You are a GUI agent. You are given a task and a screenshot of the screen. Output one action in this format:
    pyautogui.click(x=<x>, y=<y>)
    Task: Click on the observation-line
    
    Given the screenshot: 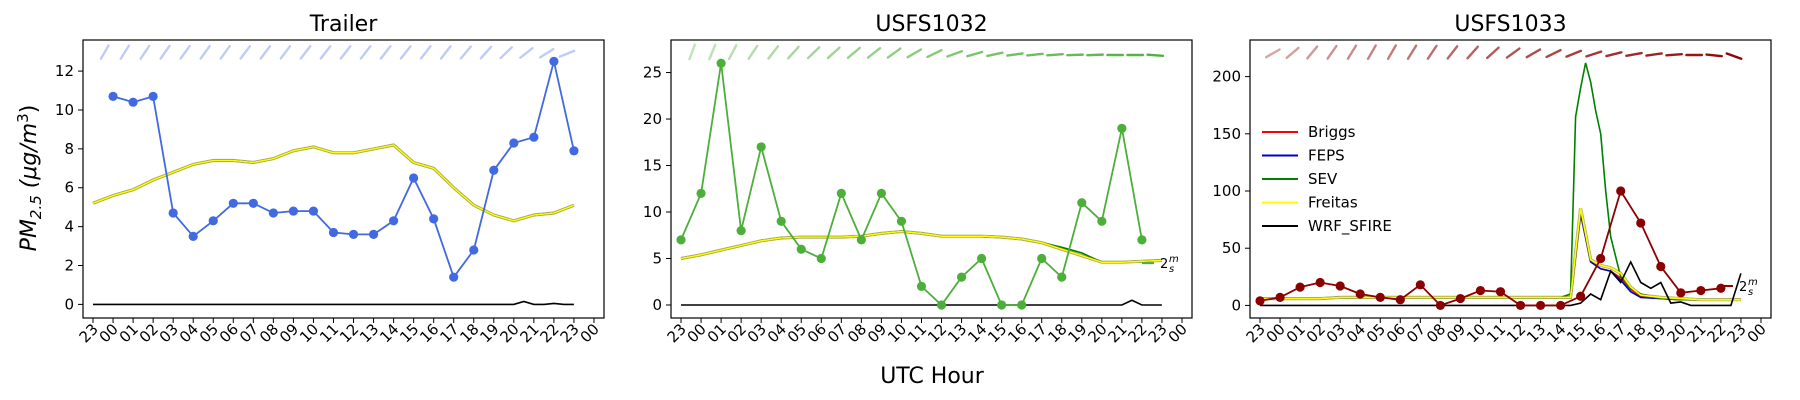 What is the action you would take?
    pyautogui.click(x=343, y=170)
    